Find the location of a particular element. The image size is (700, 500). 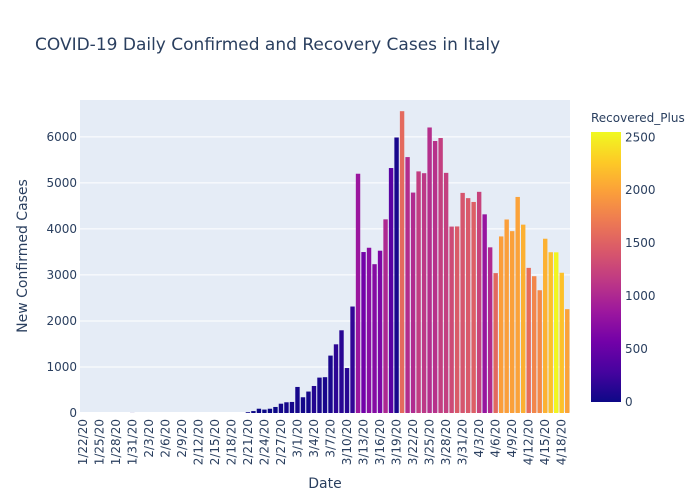

colorbar-tick-label: 1500 is located at coordinates (640, 243).